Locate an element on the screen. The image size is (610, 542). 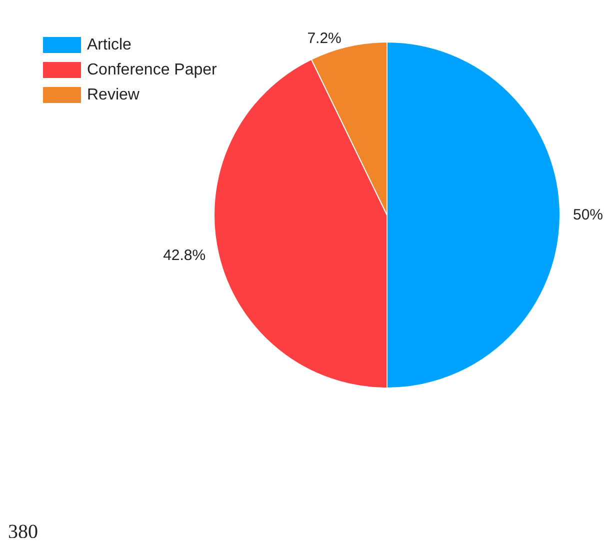
legend-label: Review is located at coordinates (113, 95).